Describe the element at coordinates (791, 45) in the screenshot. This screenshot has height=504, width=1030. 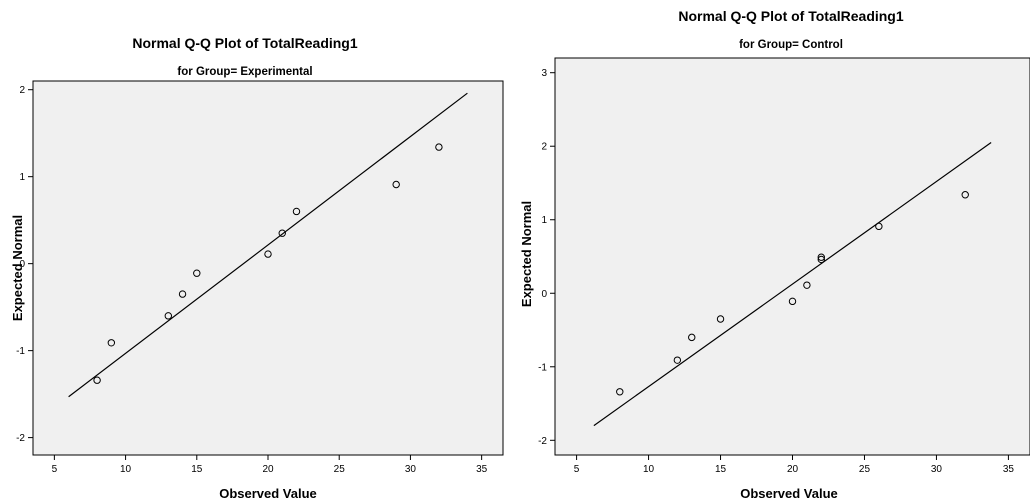
I see `chart-subtitle: for Group= Control` at that location.